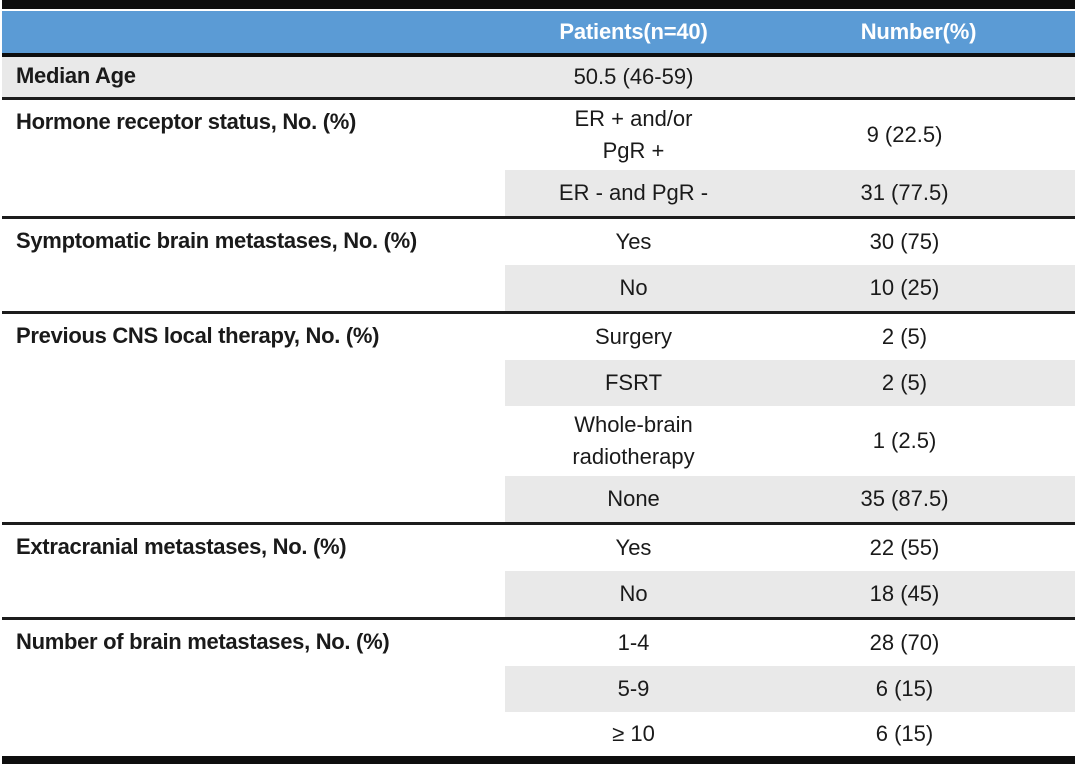 The image size is (1080, 781). What do you see at coordinates (790, 441) in the screenshot?
I see `table-row: Whole-brain radiotherapy 1 (2.5)` at bounding box center [790, 441].